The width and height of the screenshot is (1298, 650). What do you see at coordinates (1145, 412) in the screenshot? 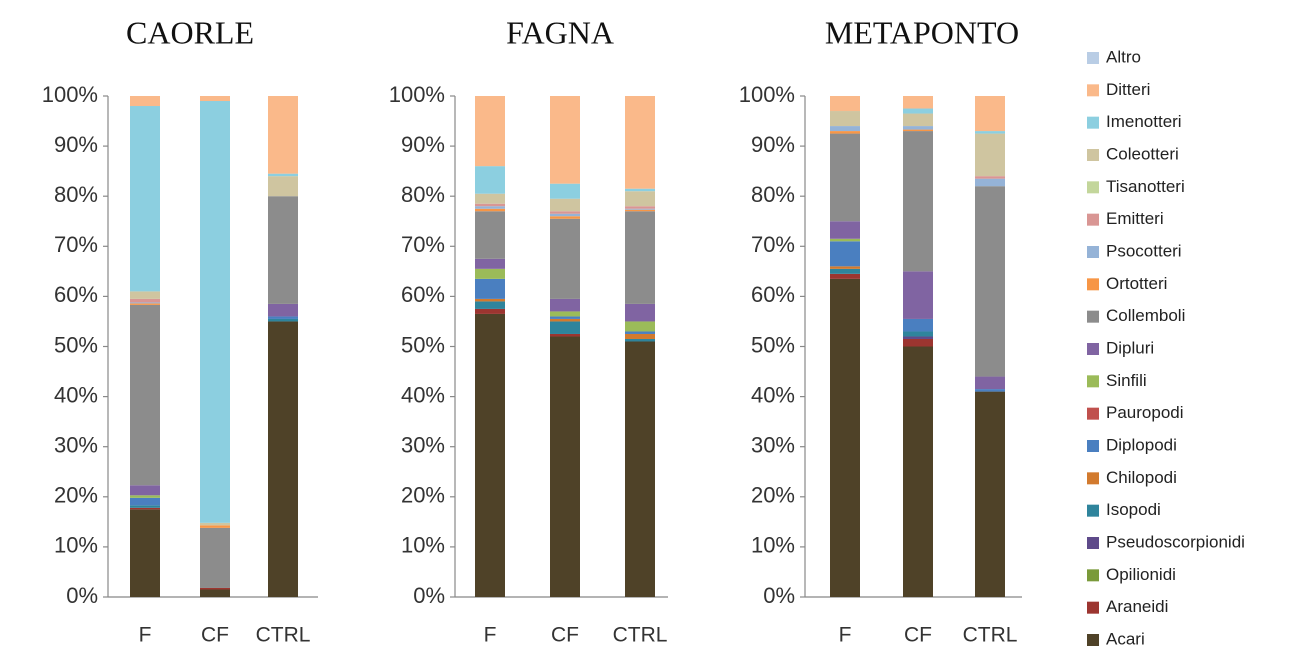
I see `legend-label: Pauropodi` at bounding box center [1145, 412].